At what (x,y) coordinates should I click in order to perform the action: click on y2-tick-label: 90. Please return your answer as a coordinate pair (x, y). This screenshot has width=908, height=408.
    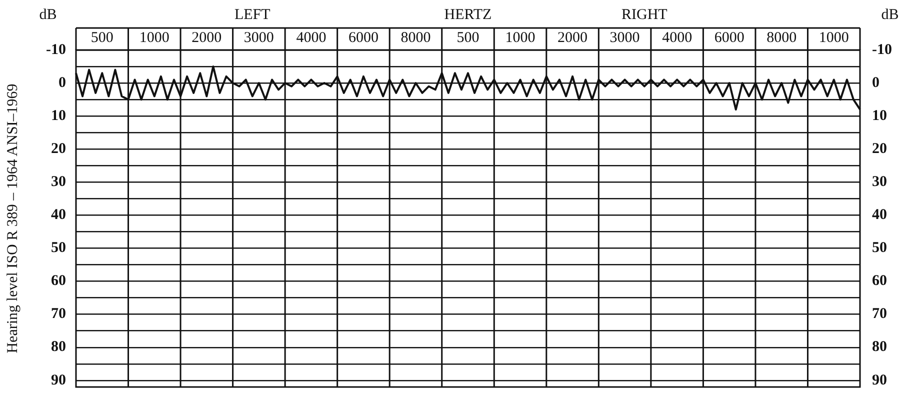
    Looking at the image, I should click on (880, 380).